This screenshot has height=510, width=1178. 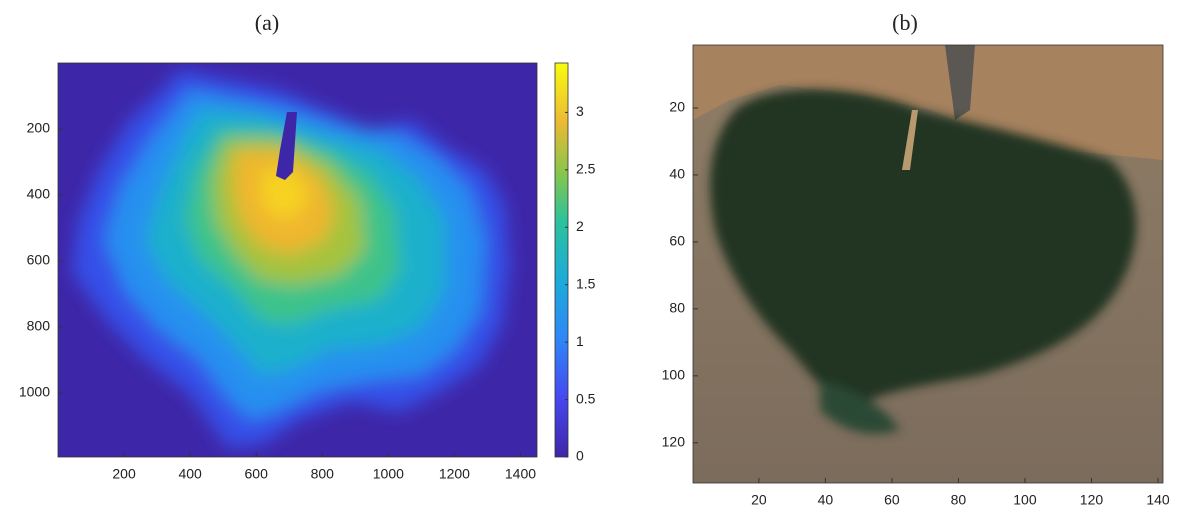 What do you see at coordinates (520, 474) in the screenshot?
I see `x-tick-label: 1400` at bounding box center [520, 474].